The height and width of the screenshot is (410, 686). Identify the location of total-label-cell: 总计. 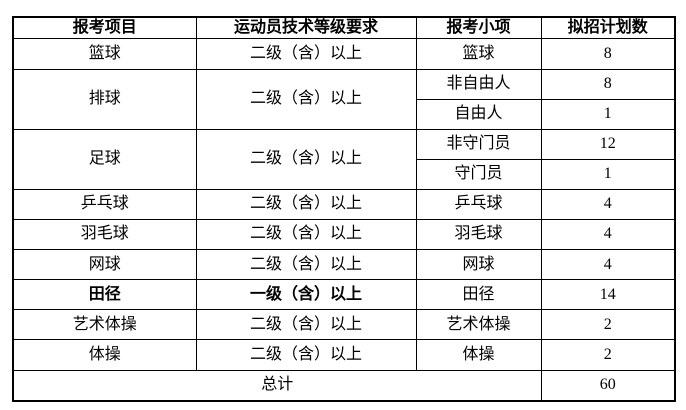
(277, 385).